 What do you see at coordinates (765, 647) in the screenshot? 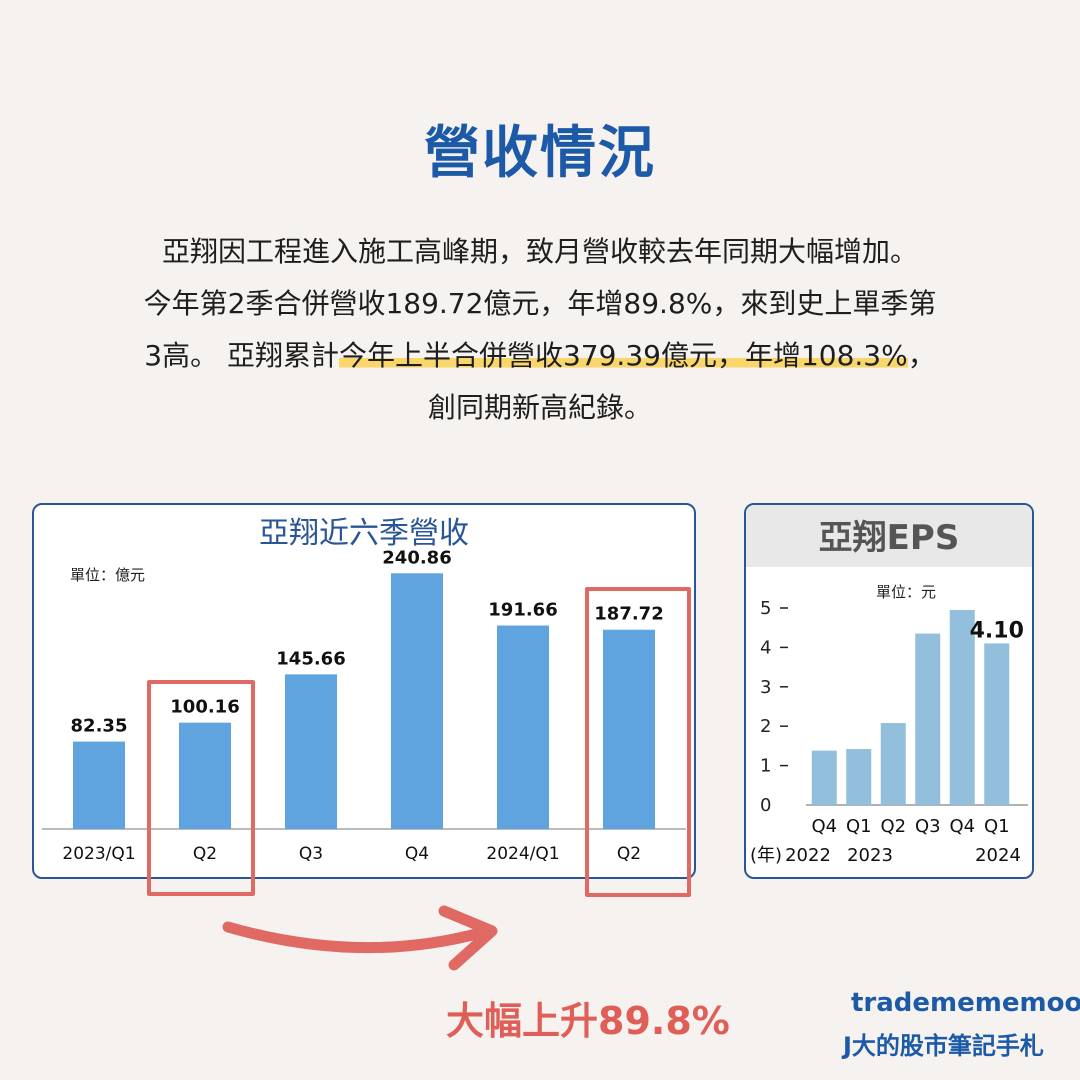
I see `y-tick-label: 4` at bounding box center [765, 647].